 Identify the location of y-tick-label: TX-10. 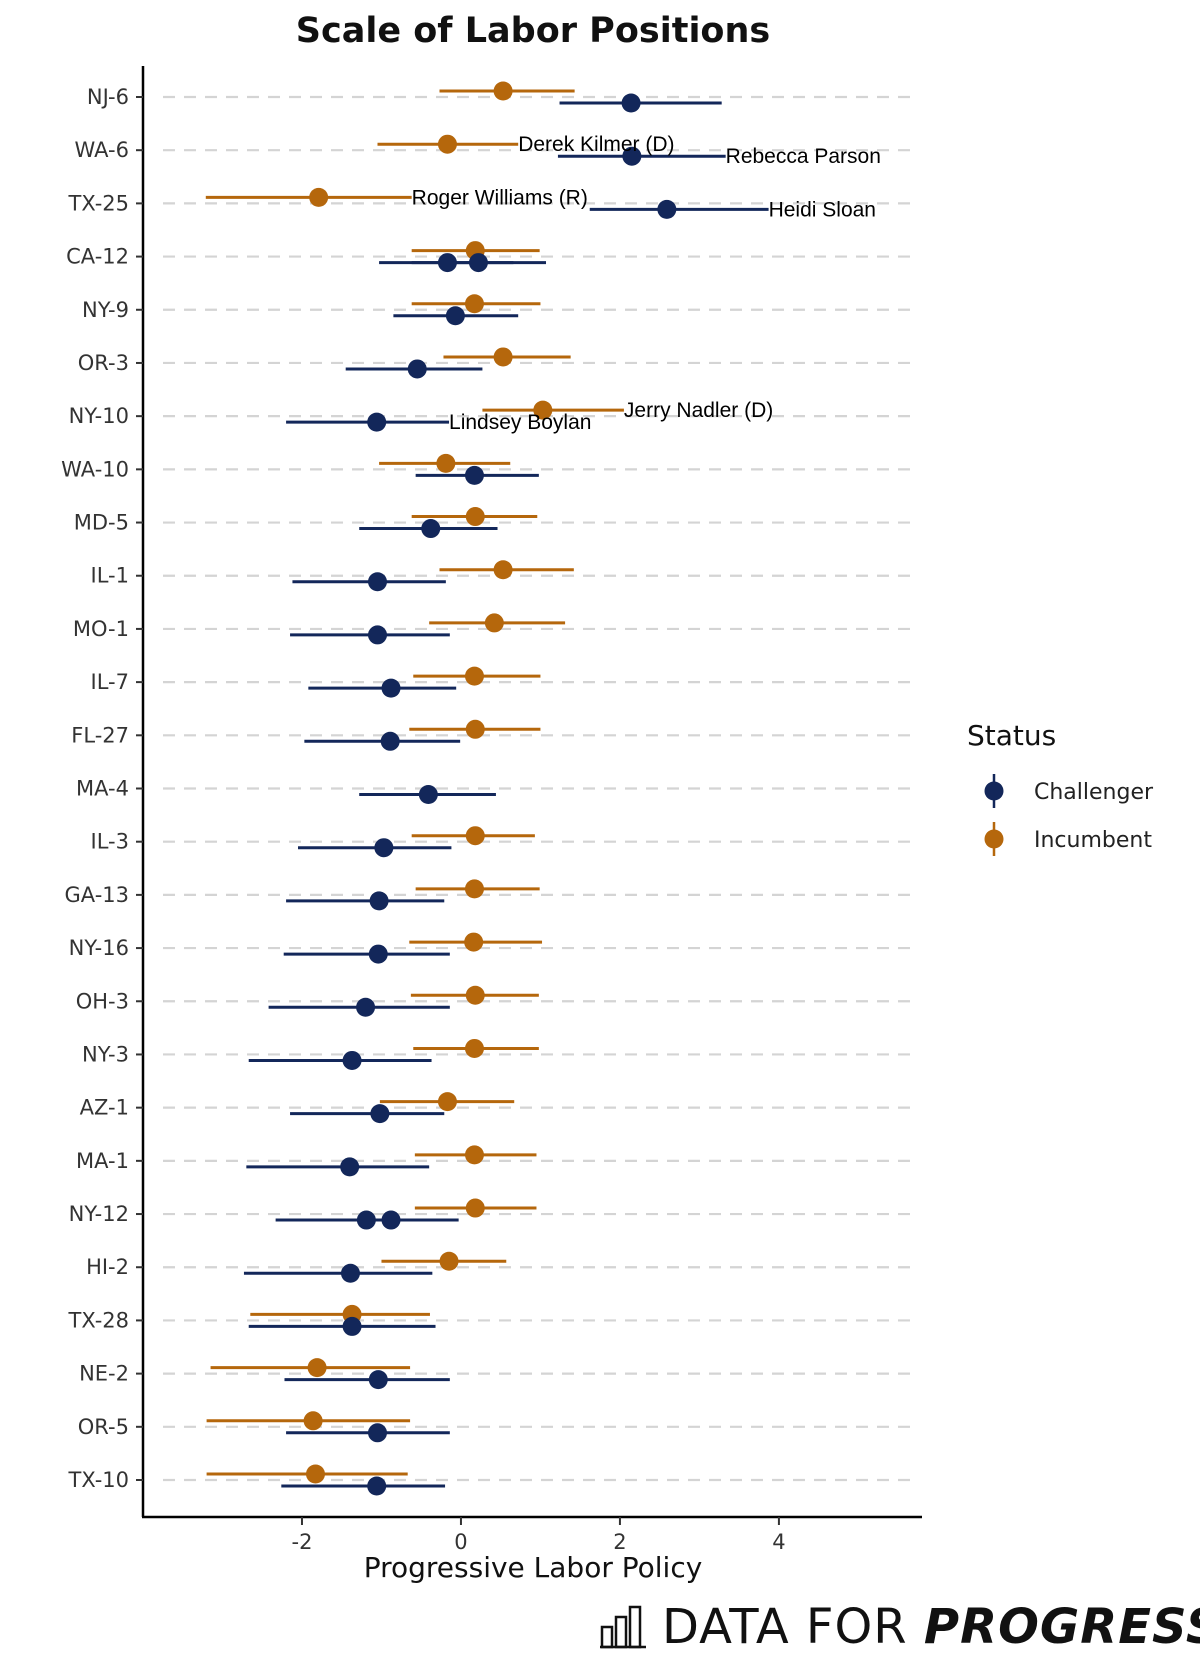
(98, 1480).